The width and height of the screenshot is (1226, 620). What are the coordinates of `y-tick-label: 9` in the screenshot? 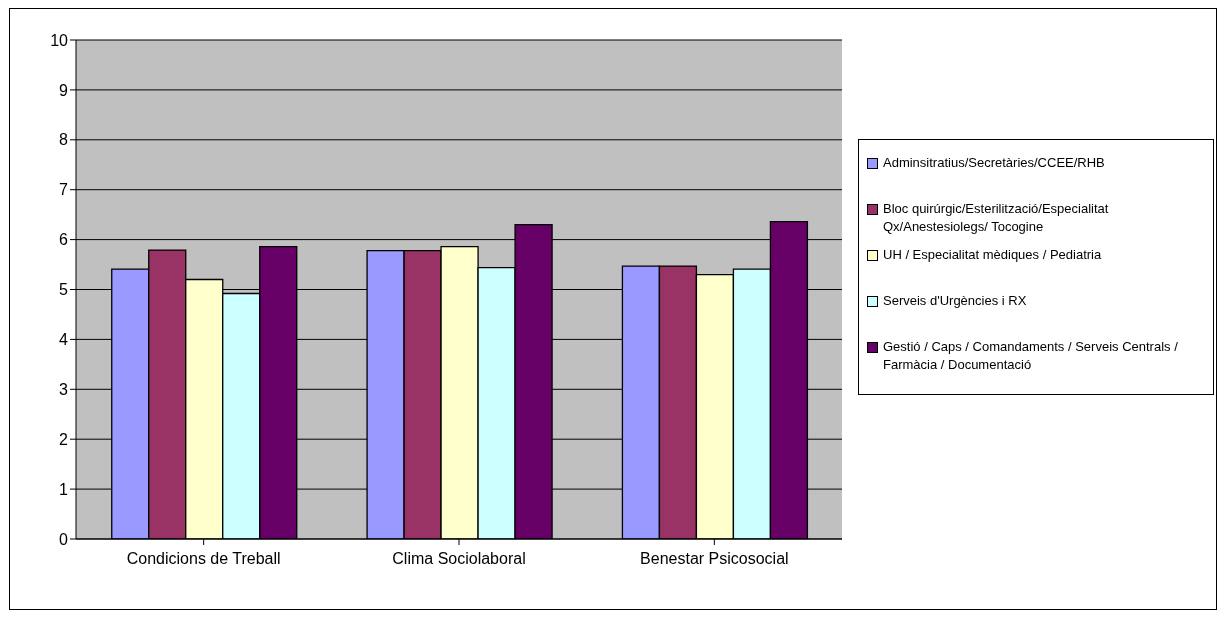 It's located at (64, 90).